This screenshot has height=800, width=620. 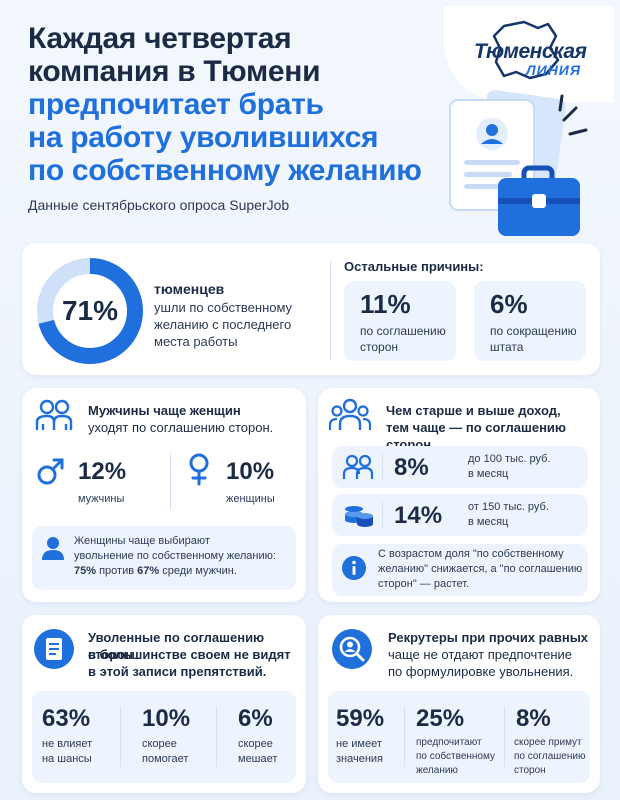 I want to click on stat-label: по собственному, so click(x=455, y=756).